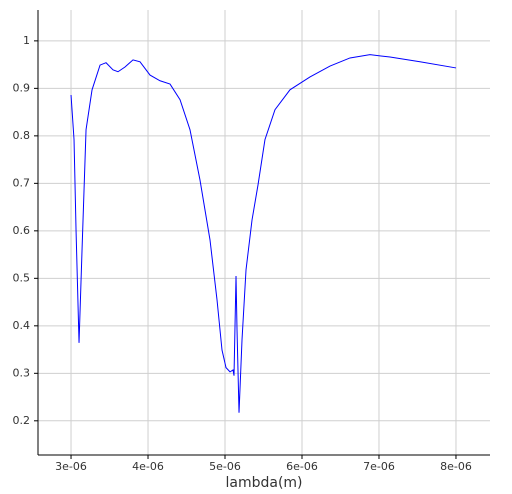 This screenshot has width=512, height=494. I want to click on y-tick-label: 0.8, so click(22, 135).